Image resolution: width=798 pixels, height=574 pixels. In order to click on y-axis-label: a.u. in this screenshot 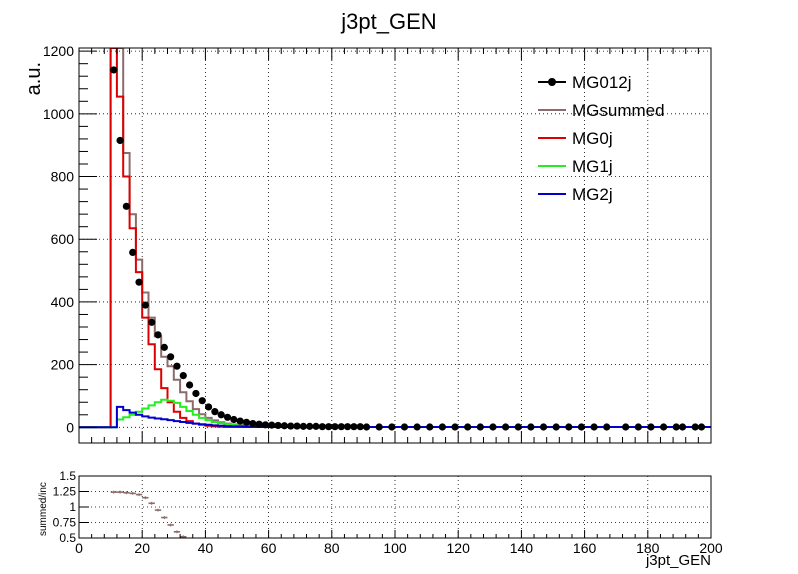, I will do `click(34, 78)`.